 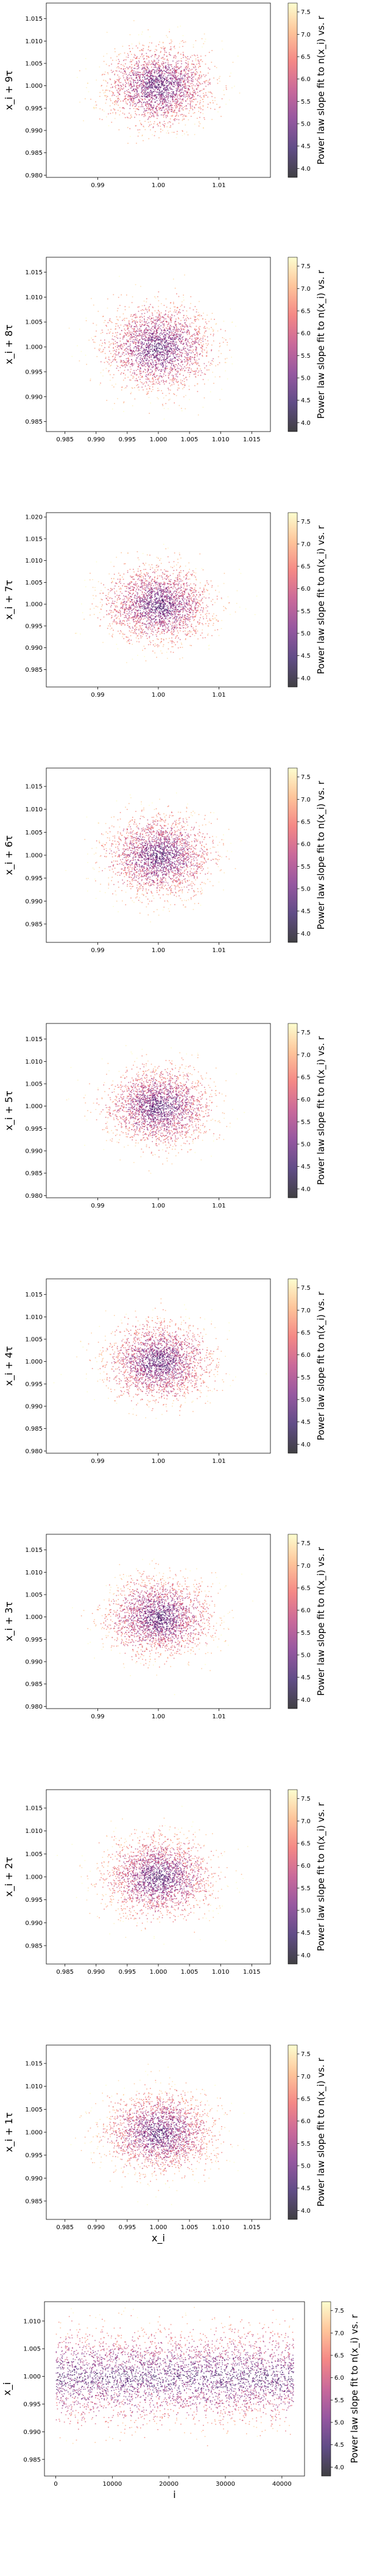 I want to click on colorbar-tick-label: 7.0, so click(x=306, y=289).